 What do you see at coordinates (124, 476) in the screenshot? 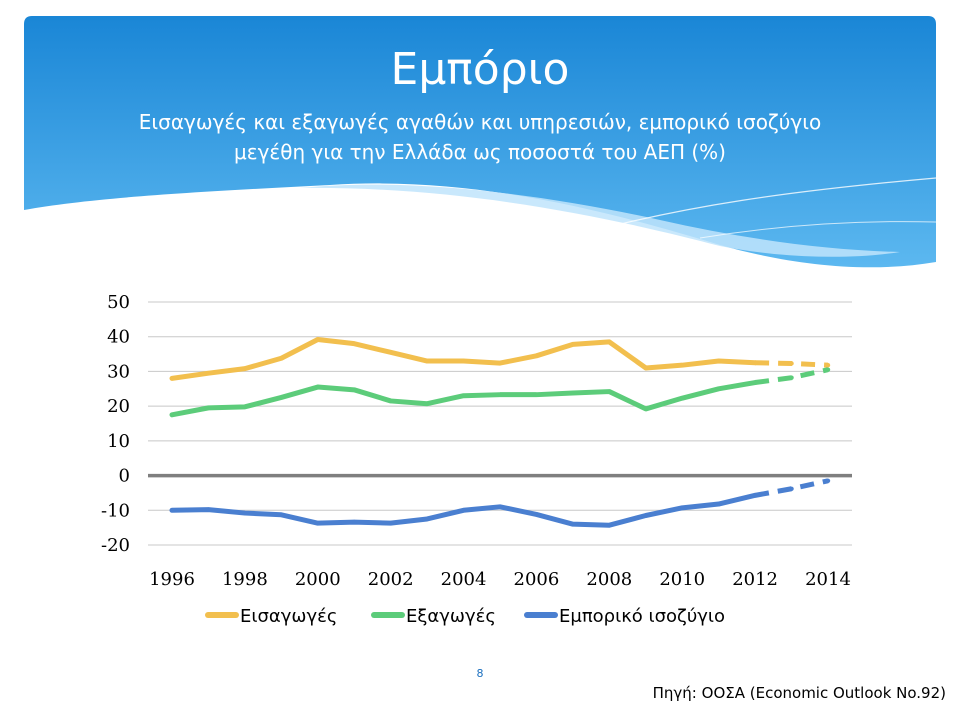
I see `y-tick-label: 0` at bounding box center [124, 476].